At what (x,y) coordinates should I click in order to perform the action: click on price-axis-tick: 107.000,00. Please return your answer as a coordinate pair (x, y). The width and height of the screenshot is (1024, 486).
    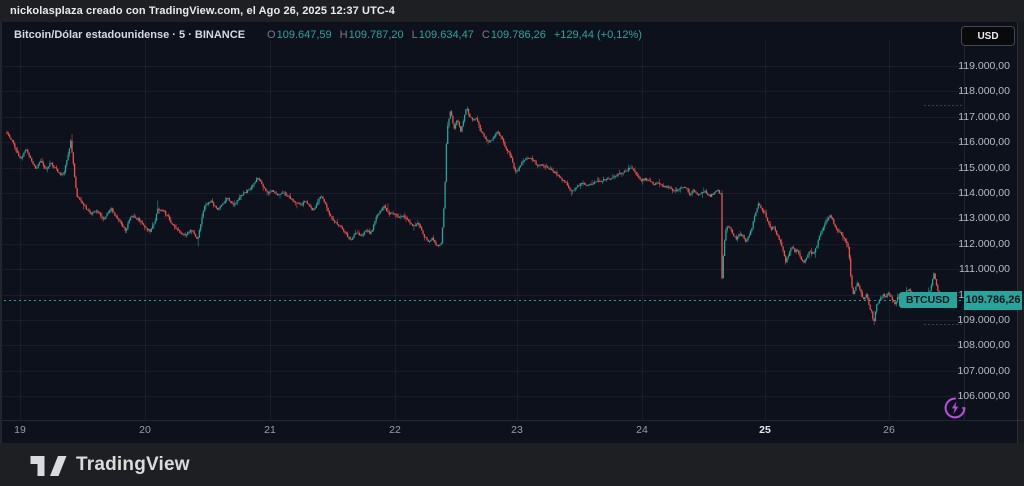
    Looking at the image, I should click on (983, 370).